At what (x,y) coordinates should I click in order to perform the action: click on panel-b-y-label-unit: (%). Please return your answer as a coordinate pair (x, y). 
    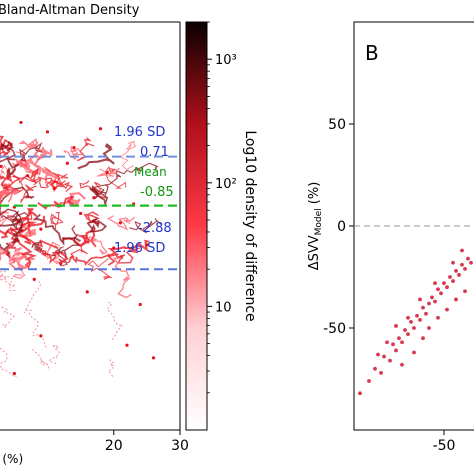
    Looking at the image, I should click on (314, 195).